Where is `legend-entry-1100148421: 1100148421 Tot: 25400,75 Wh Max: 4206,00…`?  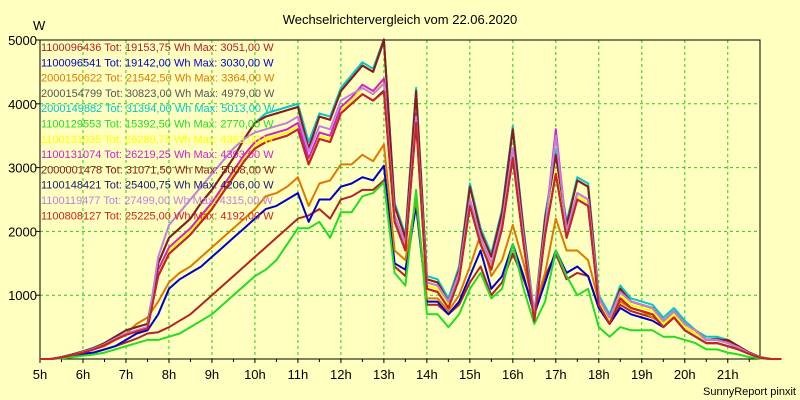 legend-entry-1100148421: 1100148421 Tot: 25400,75 Wh Max: 4206,00… is located at coordinates (157, 186).